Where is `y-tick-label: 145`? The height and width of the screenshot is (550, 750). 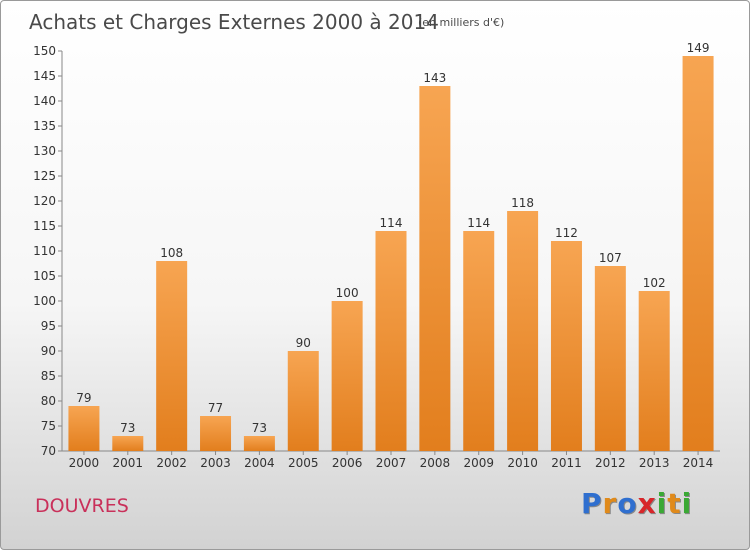 y-tick-label: 145 is located at coordinates (44, 76).